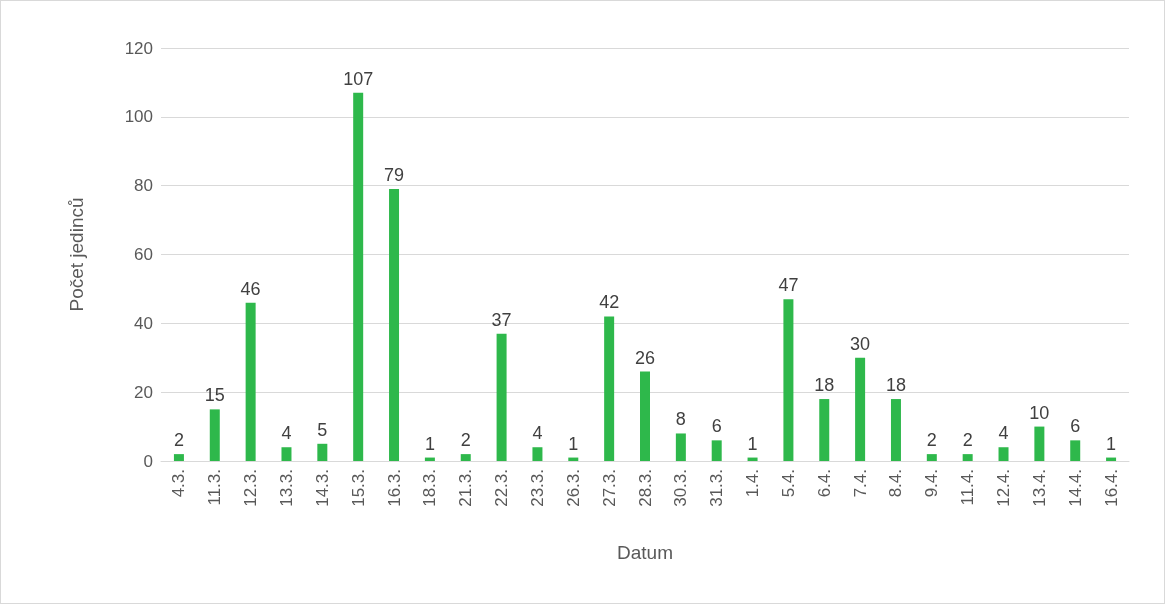  I want to click on y-tick-label: 80, so click(143, 186).